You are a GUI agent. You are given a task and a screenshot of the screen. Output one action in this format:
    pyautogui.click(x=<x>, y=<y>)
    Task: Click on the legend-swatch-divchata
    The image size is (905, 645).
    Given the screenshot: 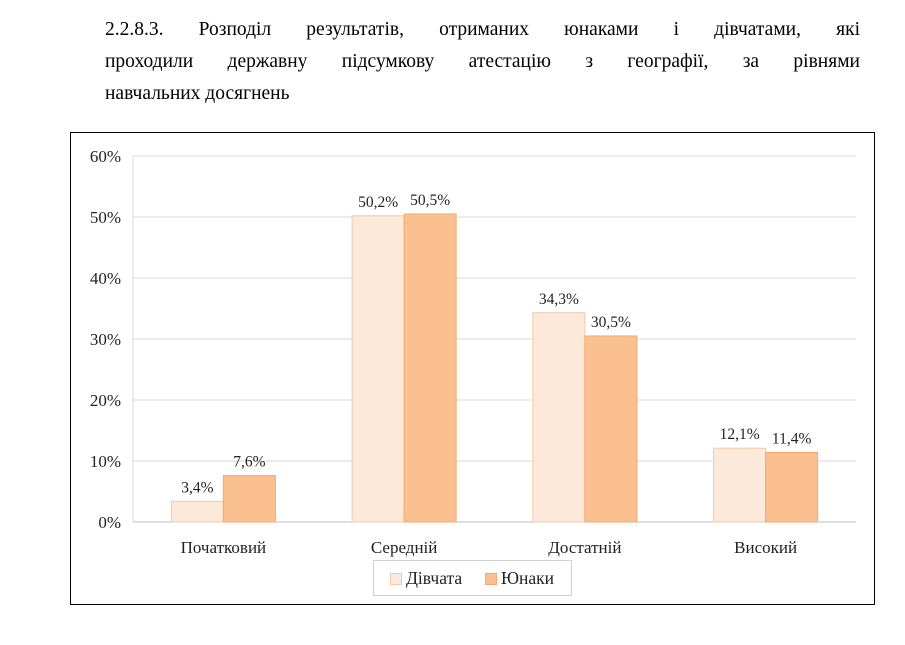 What is the action you would take?
    pyautogui.click(x=396, y=579)
    